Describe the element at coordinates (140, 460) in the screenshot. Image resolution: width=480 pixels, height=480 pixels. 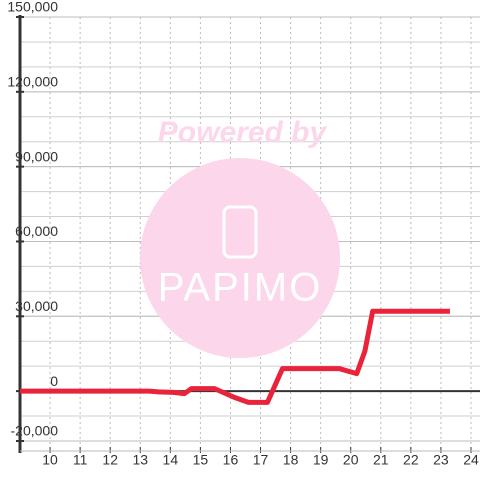
I see `x-tick-label: 13` at that location.